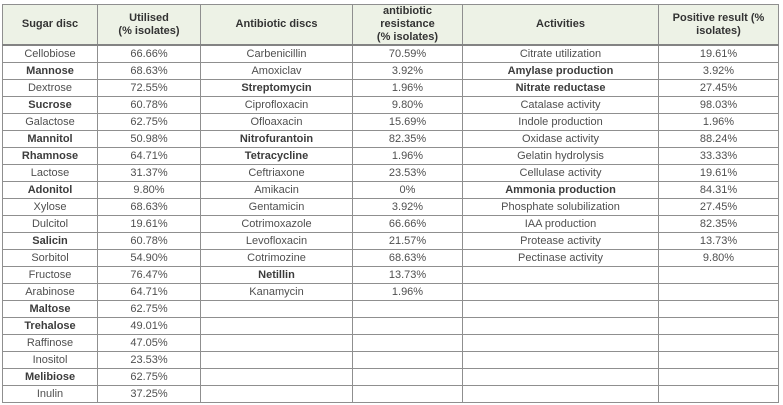 This screenshot has height=405, width=783. What do you see at coordinates (50, 139) in the screenshot?
I see `table-cell: Mannitol` at bounding box center [50, 139].